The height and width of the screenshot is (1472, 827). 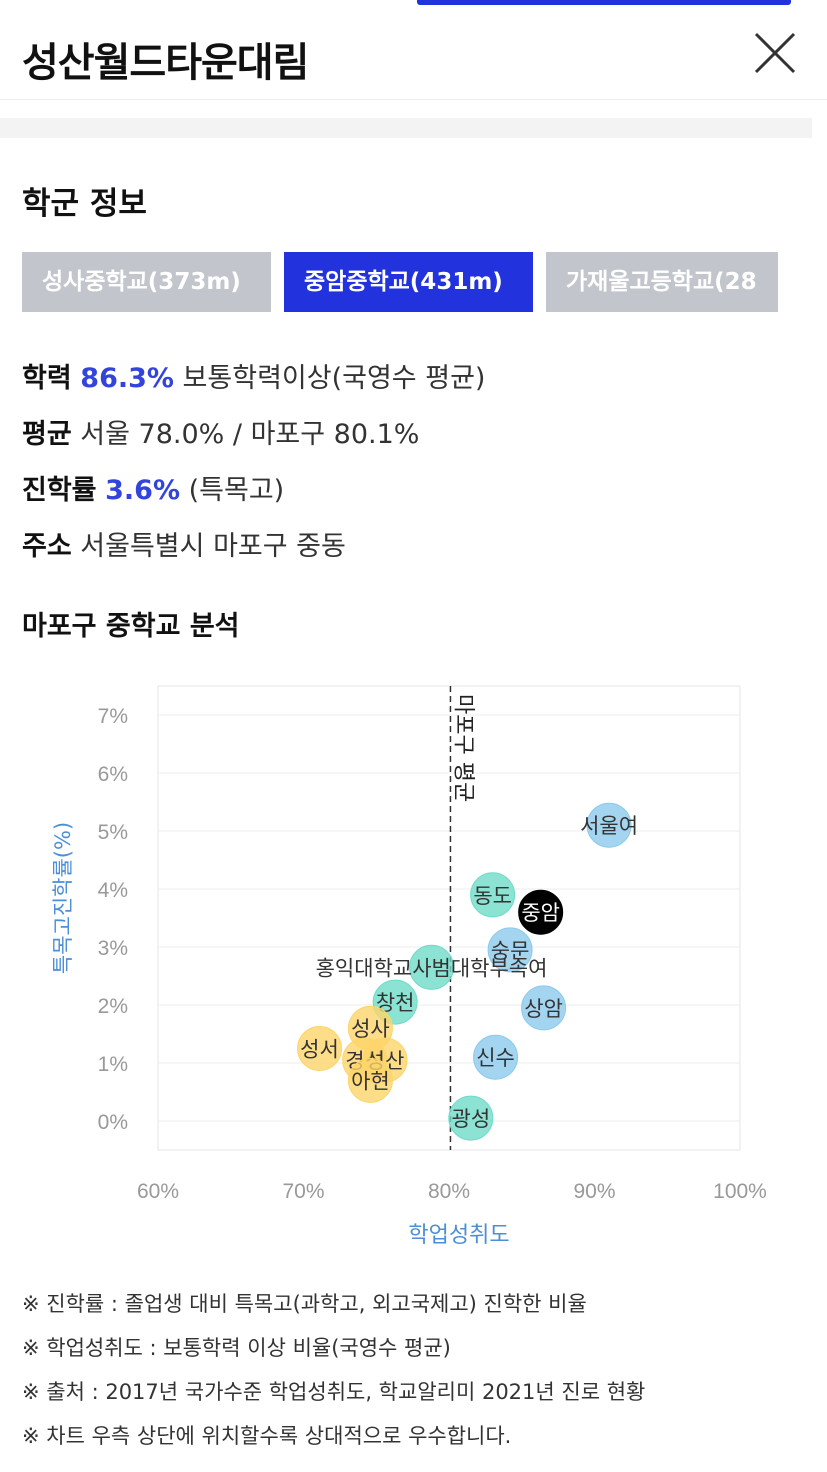 I want to click on data-point-label: 상암, so click(x=543, y=1009).